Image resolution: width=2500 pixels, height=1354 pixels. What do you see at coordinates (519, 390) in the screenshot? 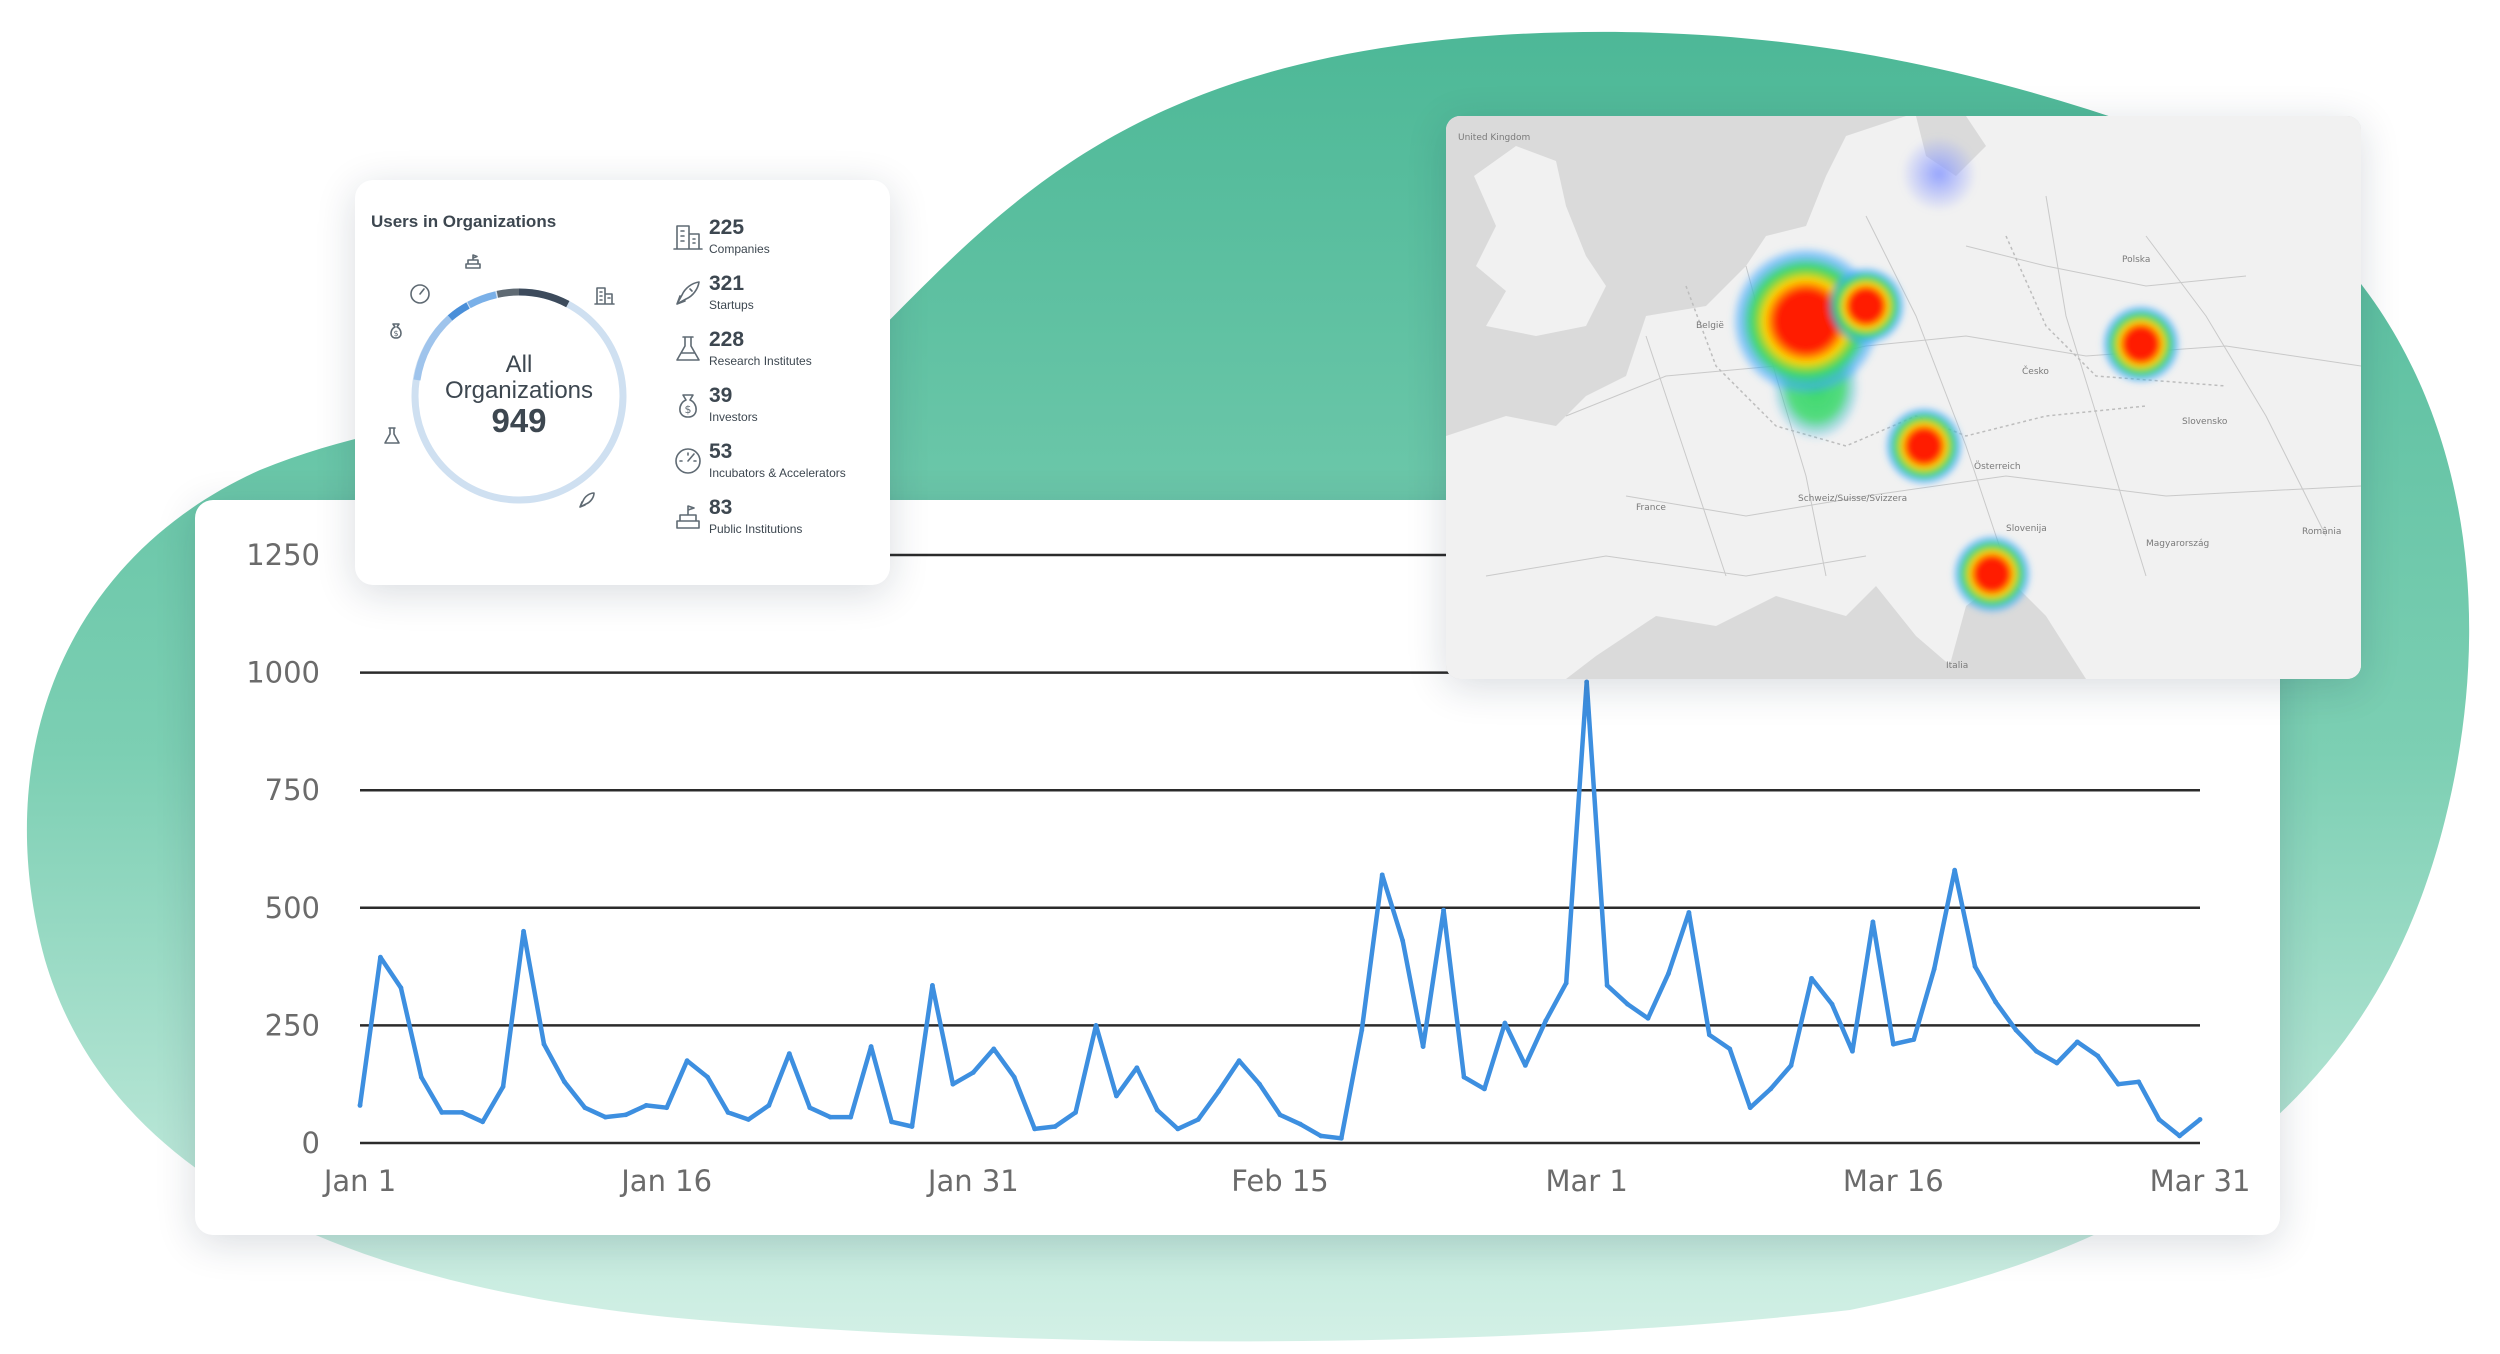
I see `donut-center-organizations: Organizations` at bounding box center [519, 390].